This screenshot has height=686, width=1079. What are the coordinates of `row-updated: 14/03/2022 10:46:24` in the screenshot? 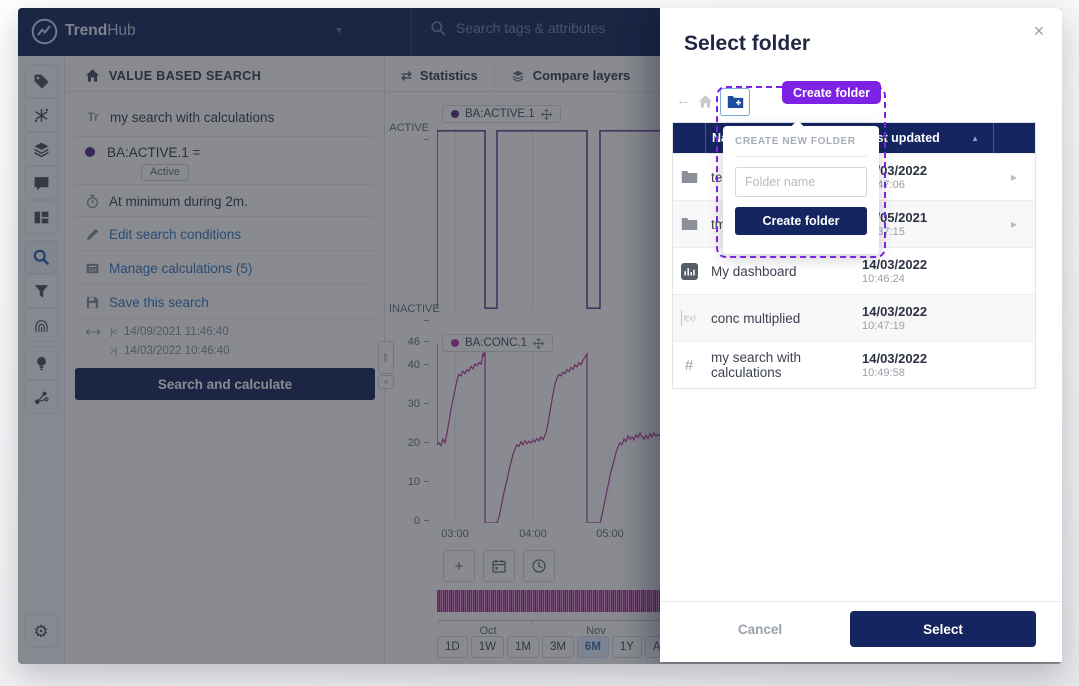 It's located at (895, 271).